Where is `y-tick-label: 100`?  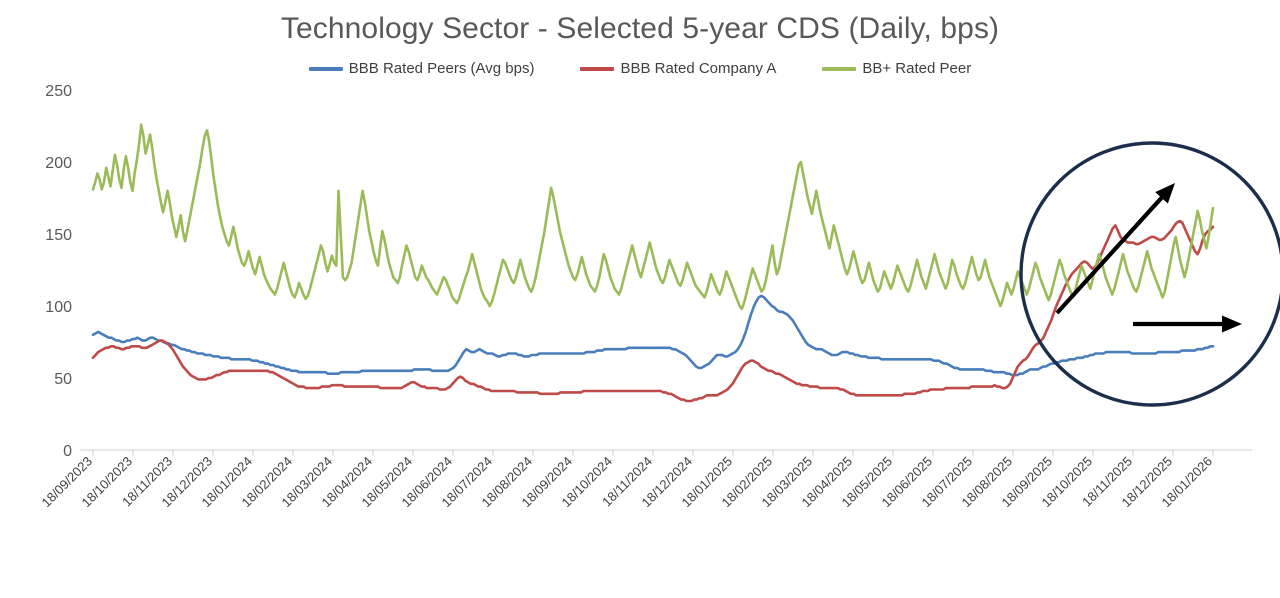 y-tick-label: 100 is located at coordinates (58, 307).